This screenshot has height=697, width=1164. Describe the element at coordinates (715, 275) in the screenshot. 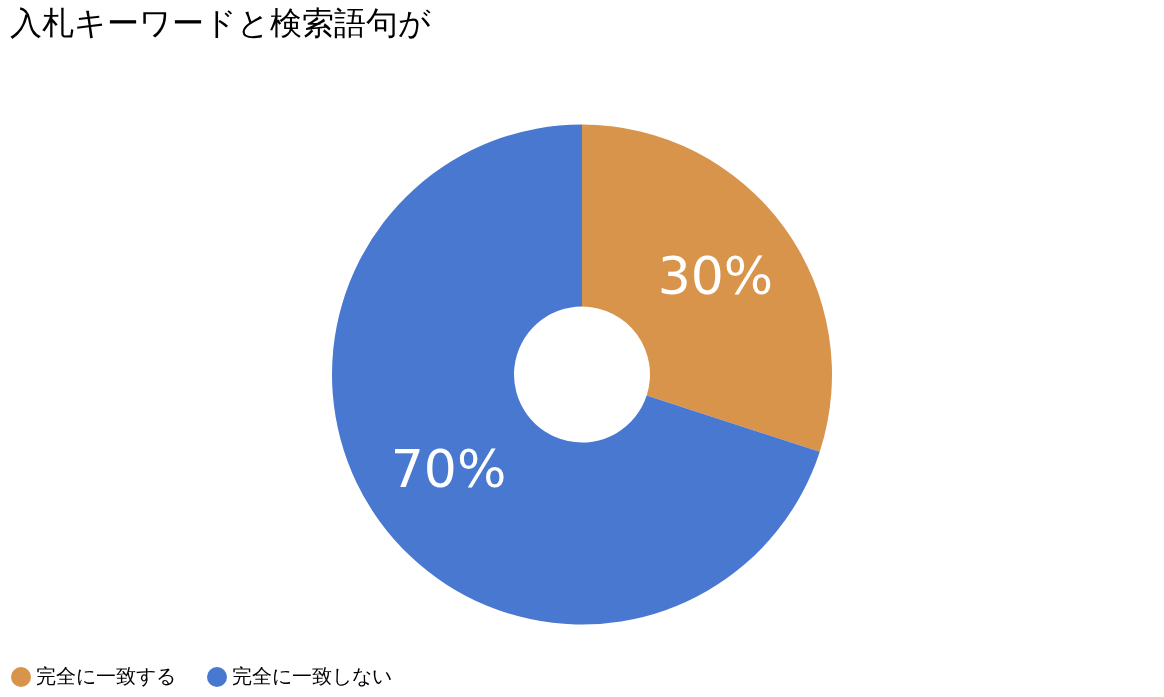

I see `data-label: 30%` at that location.